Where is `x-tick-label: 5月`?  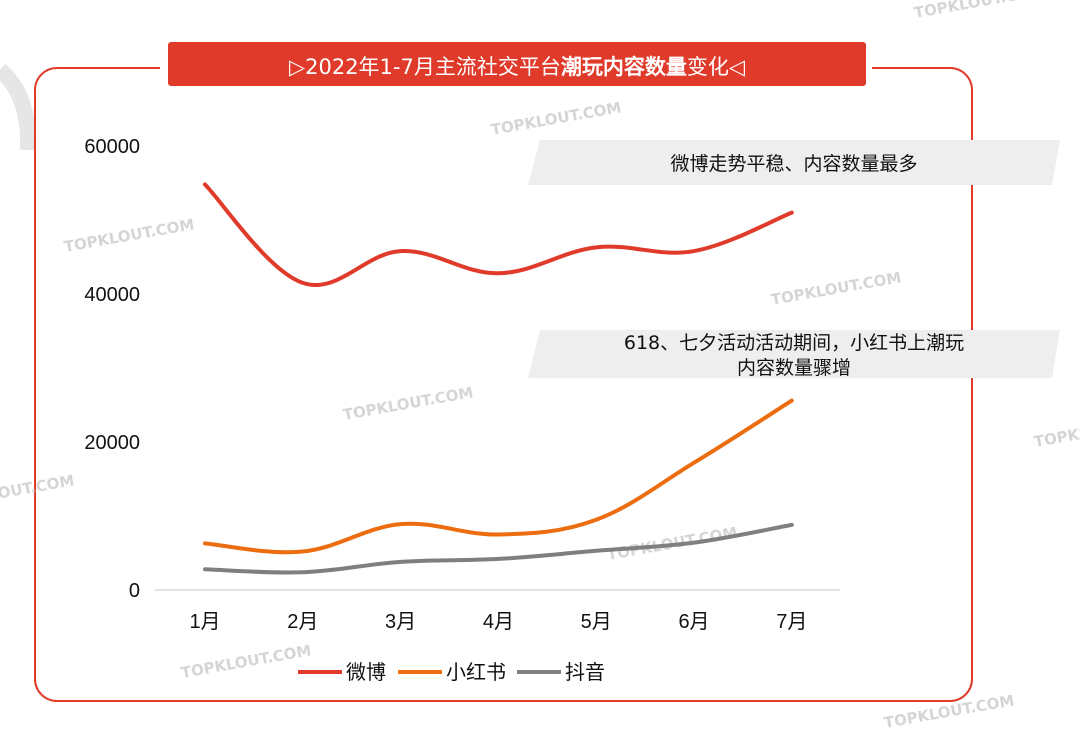
x-tick-label: 5月 is located at coordinates (596, 622).